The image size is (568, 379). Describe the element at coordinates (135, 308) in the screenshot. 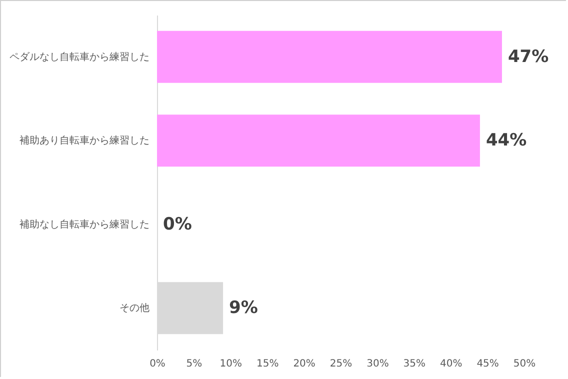

I see `y-tick-label: その他` at that location.